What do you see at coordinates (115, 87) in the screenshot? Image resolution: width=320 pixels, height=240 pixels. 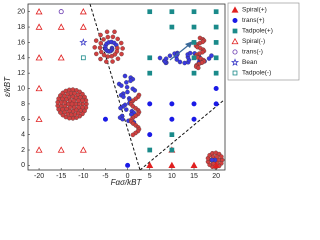 I see `boundary` at bounding box center [115, 87].